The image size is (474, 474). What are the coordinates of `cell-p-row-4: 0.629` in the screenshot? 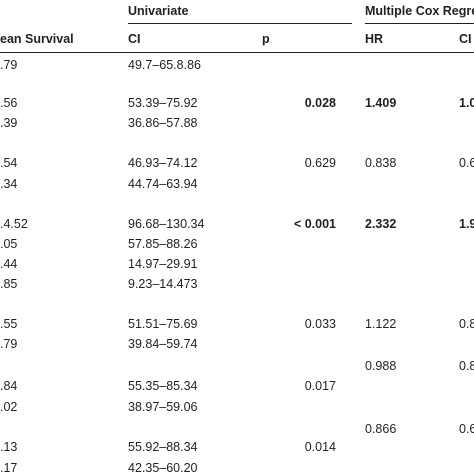 It's located at (320, 163).